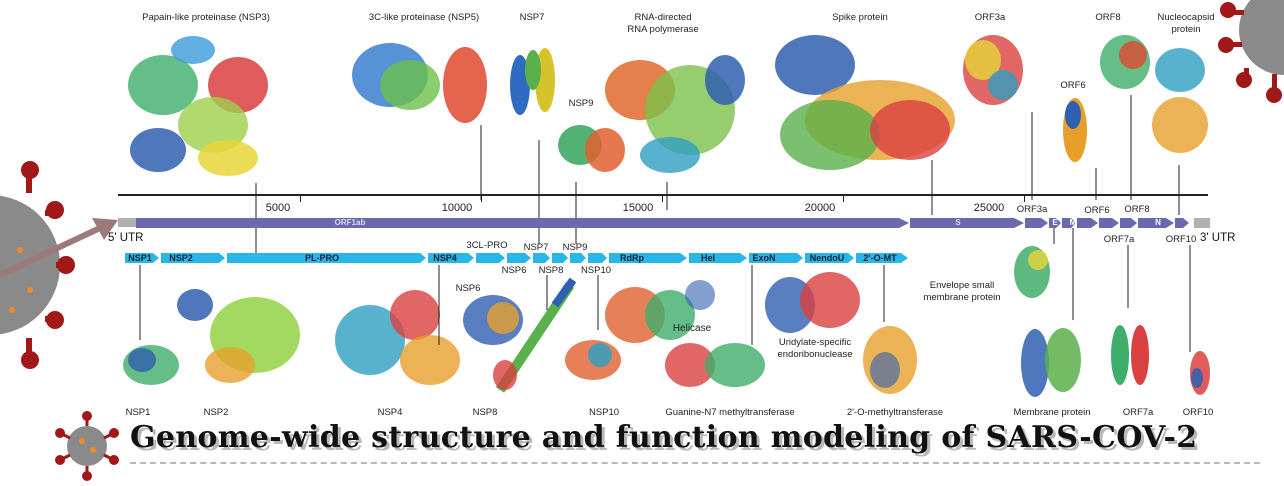 The height and width of the screenshot is (486, 1284). I want to click on genome-bar, so click(673, 223).